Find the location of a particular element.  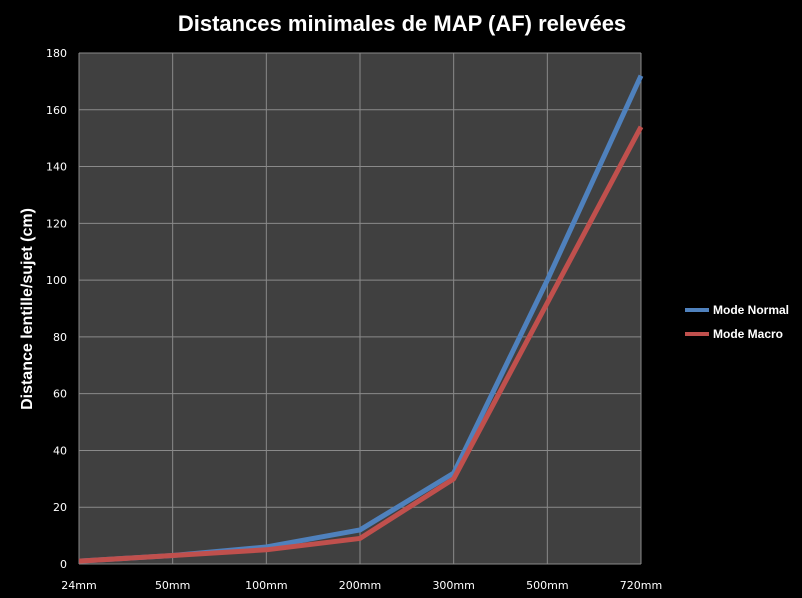

y-tick-label: 40 is located at coordinates (60, 450).